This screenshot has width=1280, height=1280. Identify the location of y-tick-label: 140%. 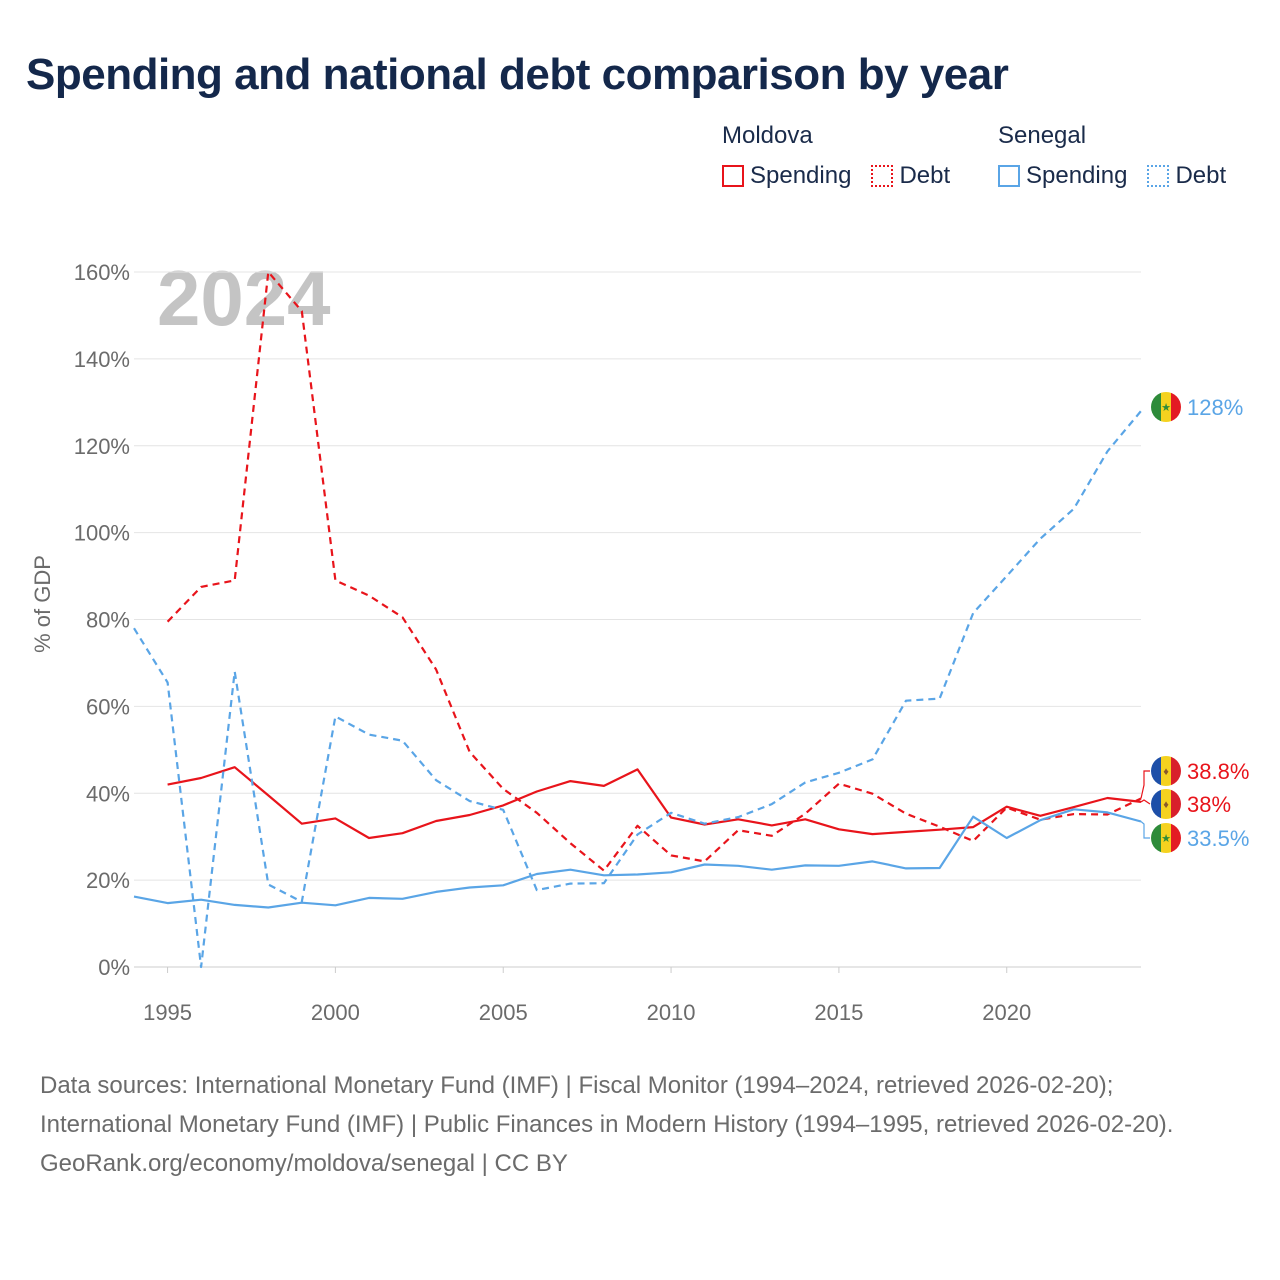
(102, 359).